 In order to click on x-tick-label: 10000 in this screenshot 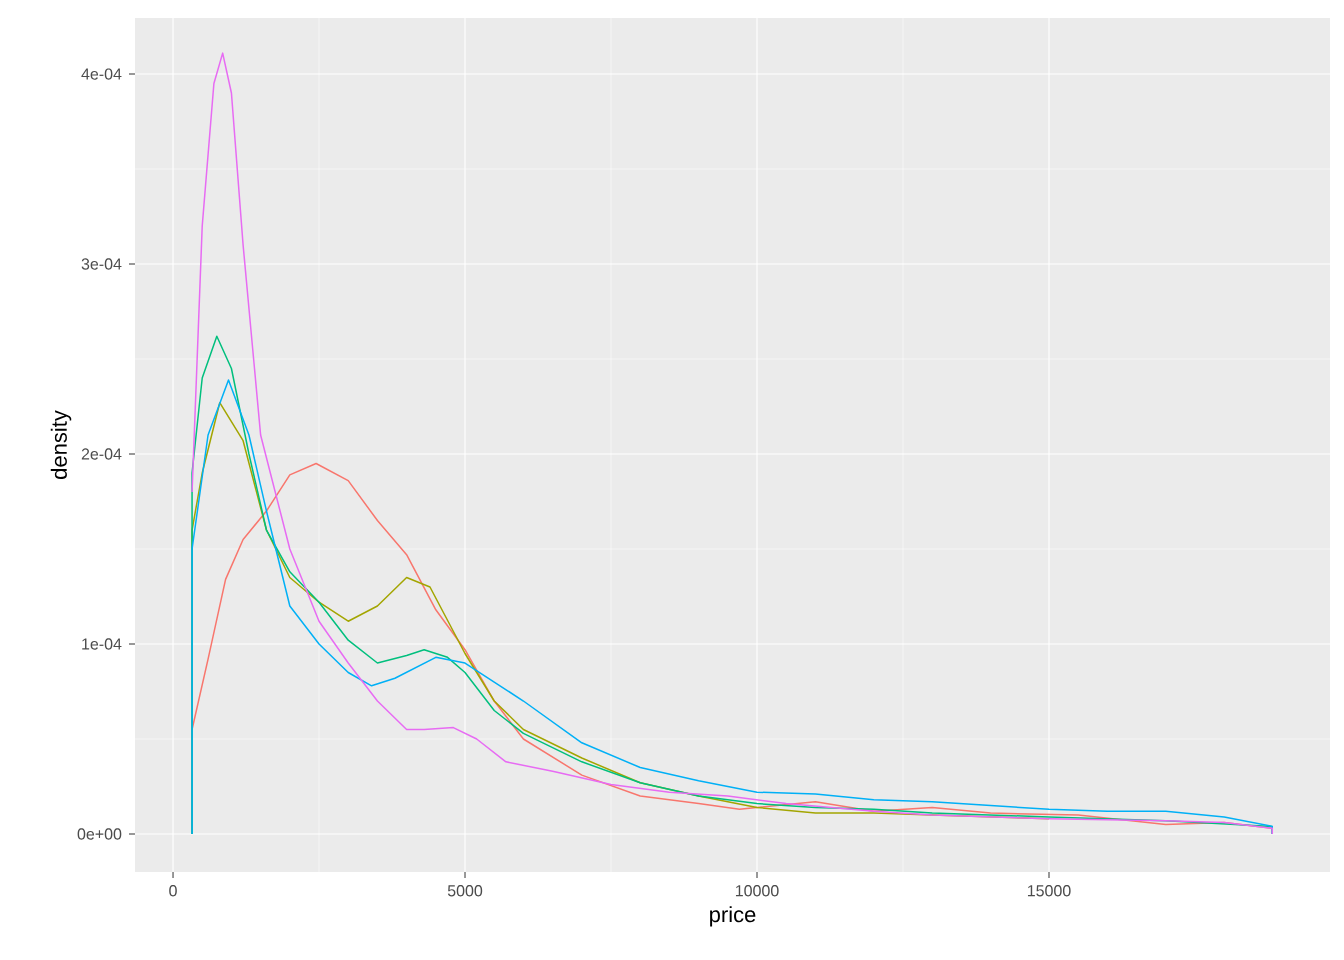, I will do `click(757, 891)`.